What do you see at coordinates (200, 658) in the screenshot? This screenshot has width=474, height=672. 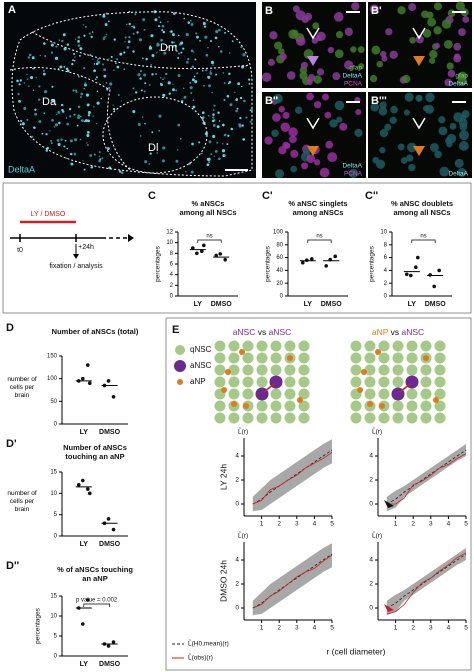 I see `legend-label: L̂(obs)(r)` at bounding box center [200, 658].